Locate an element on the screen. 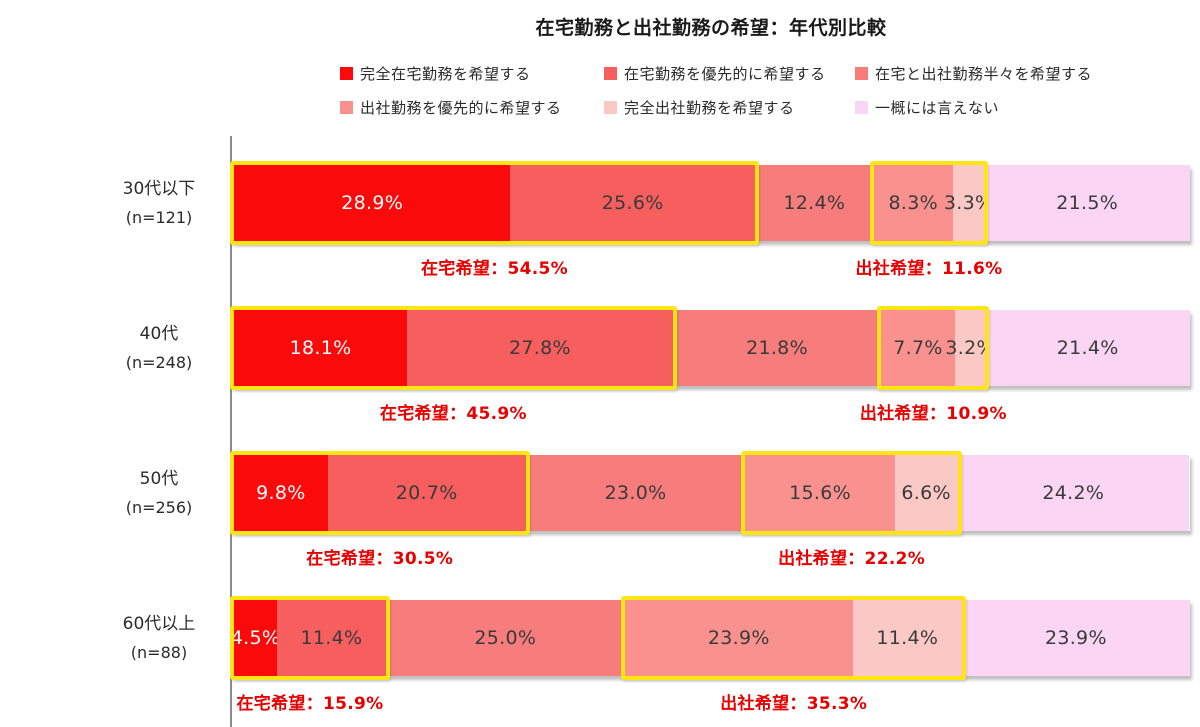 The height and width of the screenshot is (727, 1200). bar-segment: 6.6% is located at coordinates (926, 493).